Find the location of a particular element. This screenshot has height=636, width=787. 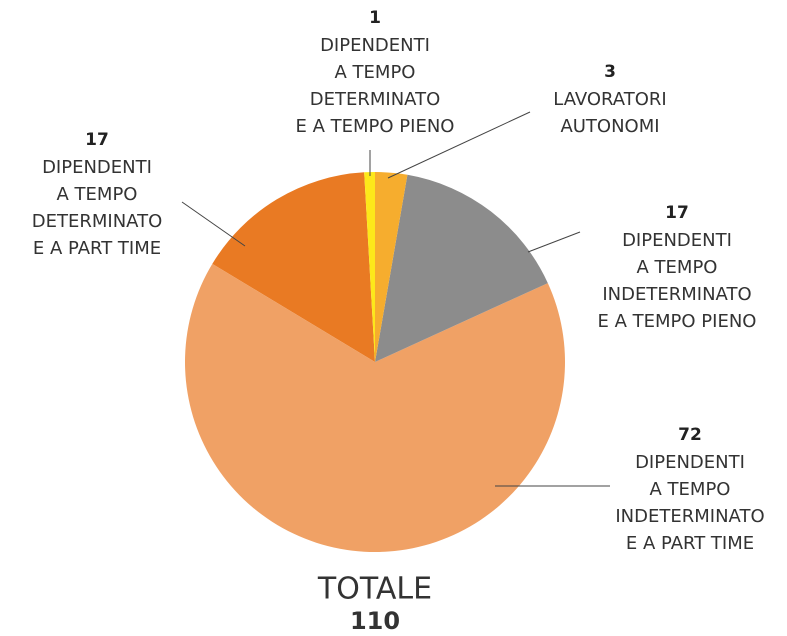

category-label: LAVORATORI is located at coordinates (609, 99).